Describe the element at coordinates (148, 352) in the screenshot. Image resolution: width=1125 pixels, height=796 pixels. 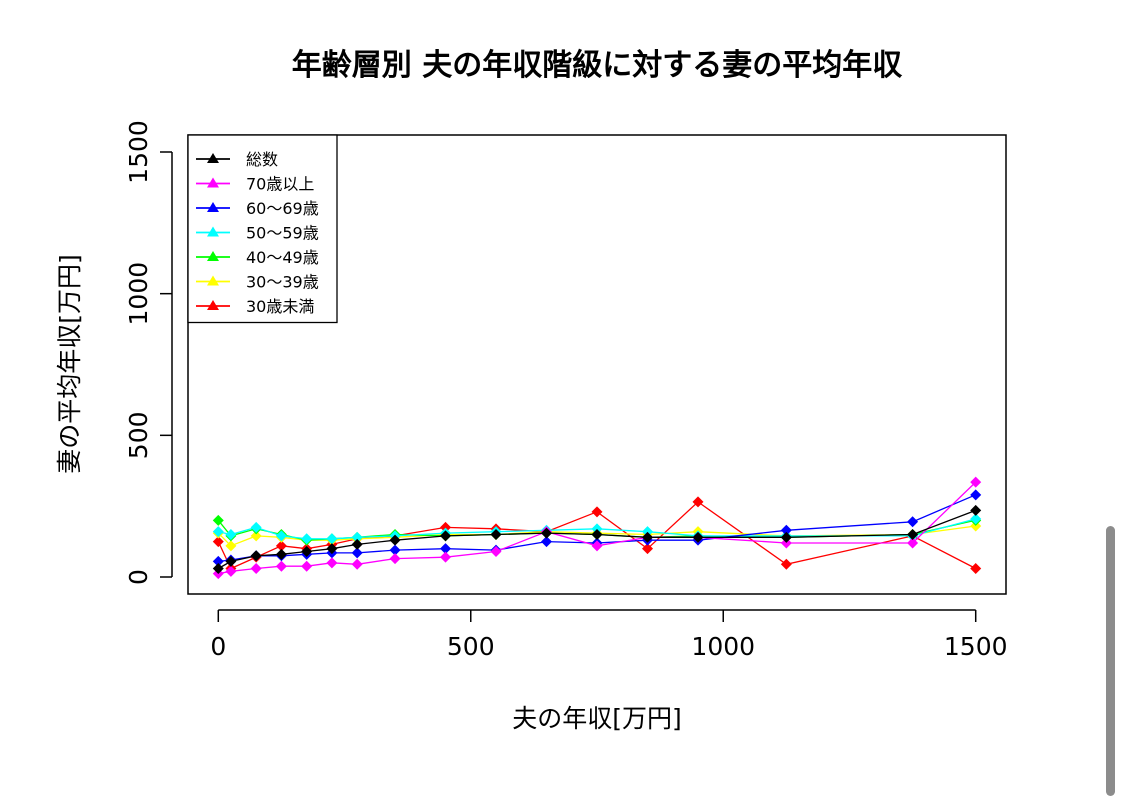
I see `y-axis: 0 500 1000 1500` at that location.